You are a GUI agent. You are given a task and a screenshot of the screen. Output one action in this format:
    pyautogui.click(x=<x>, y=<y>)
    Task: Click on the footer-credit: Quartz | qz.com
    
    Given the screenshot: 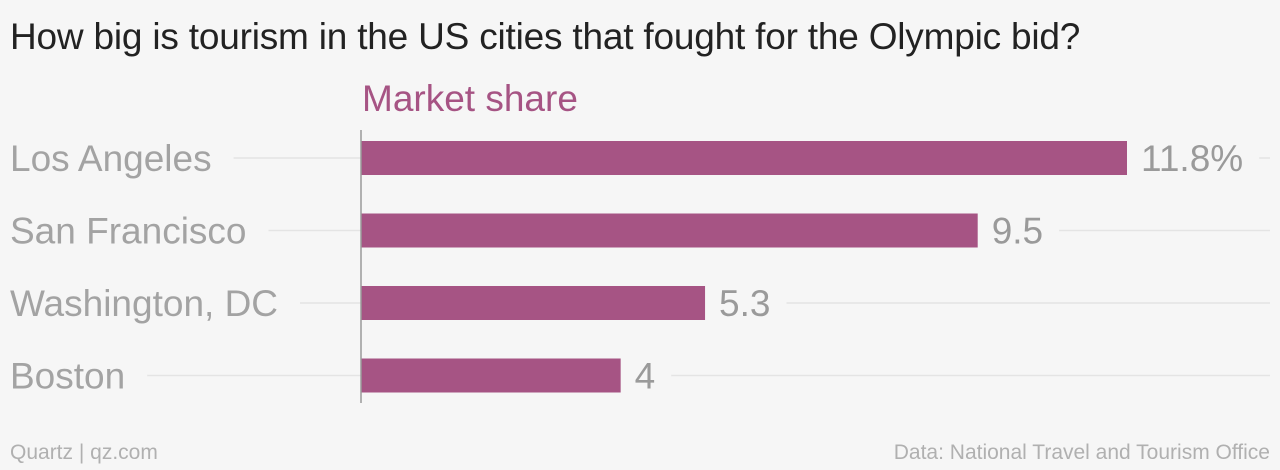 What is the action you would take?
    pyautogui.click(x=84, y=452)
    